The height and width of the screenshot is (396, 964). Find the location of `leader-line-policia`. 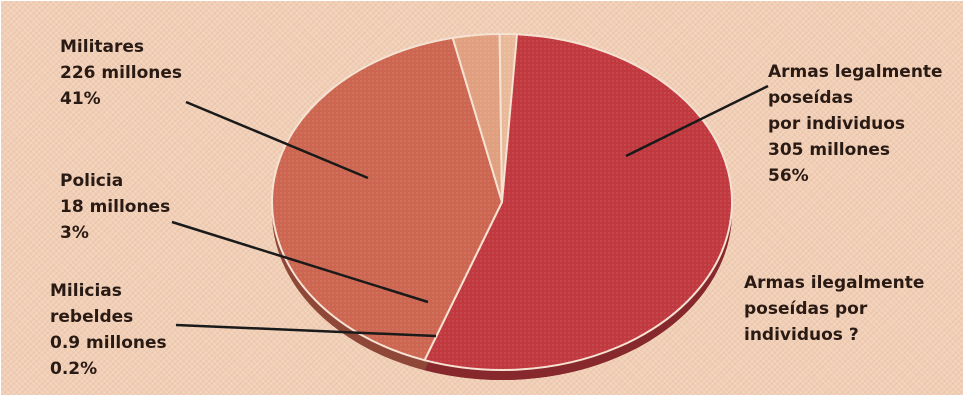

leader-line-policia is located at coordinates (300, 262).